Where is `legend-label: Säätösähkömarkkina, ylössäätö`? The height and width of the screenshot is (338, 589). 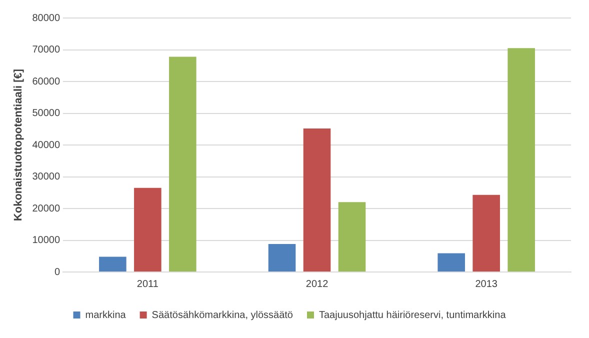 legend-label: Säätösähkömarkkina, ylössäätö is located at coordinates (223, 315).